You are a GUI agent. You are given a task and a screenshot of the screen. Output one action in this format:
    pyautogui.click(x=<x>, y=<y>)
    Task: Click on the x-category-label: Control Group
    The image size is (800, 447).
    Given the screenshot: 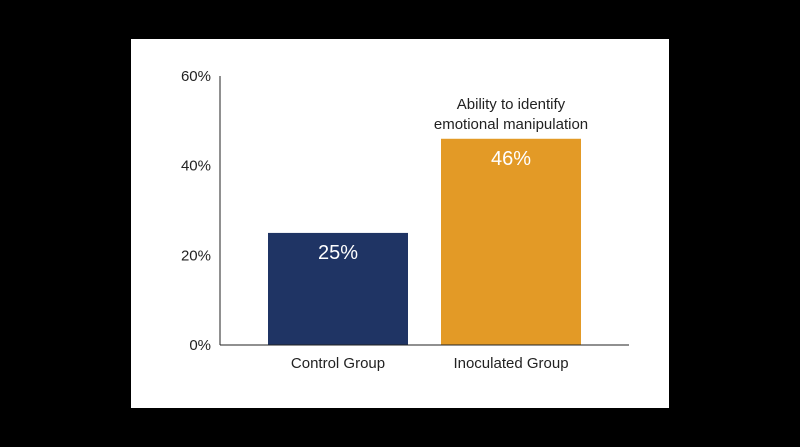 What is the action you would take?
    pyautogui.click(x=338, y=363)
    